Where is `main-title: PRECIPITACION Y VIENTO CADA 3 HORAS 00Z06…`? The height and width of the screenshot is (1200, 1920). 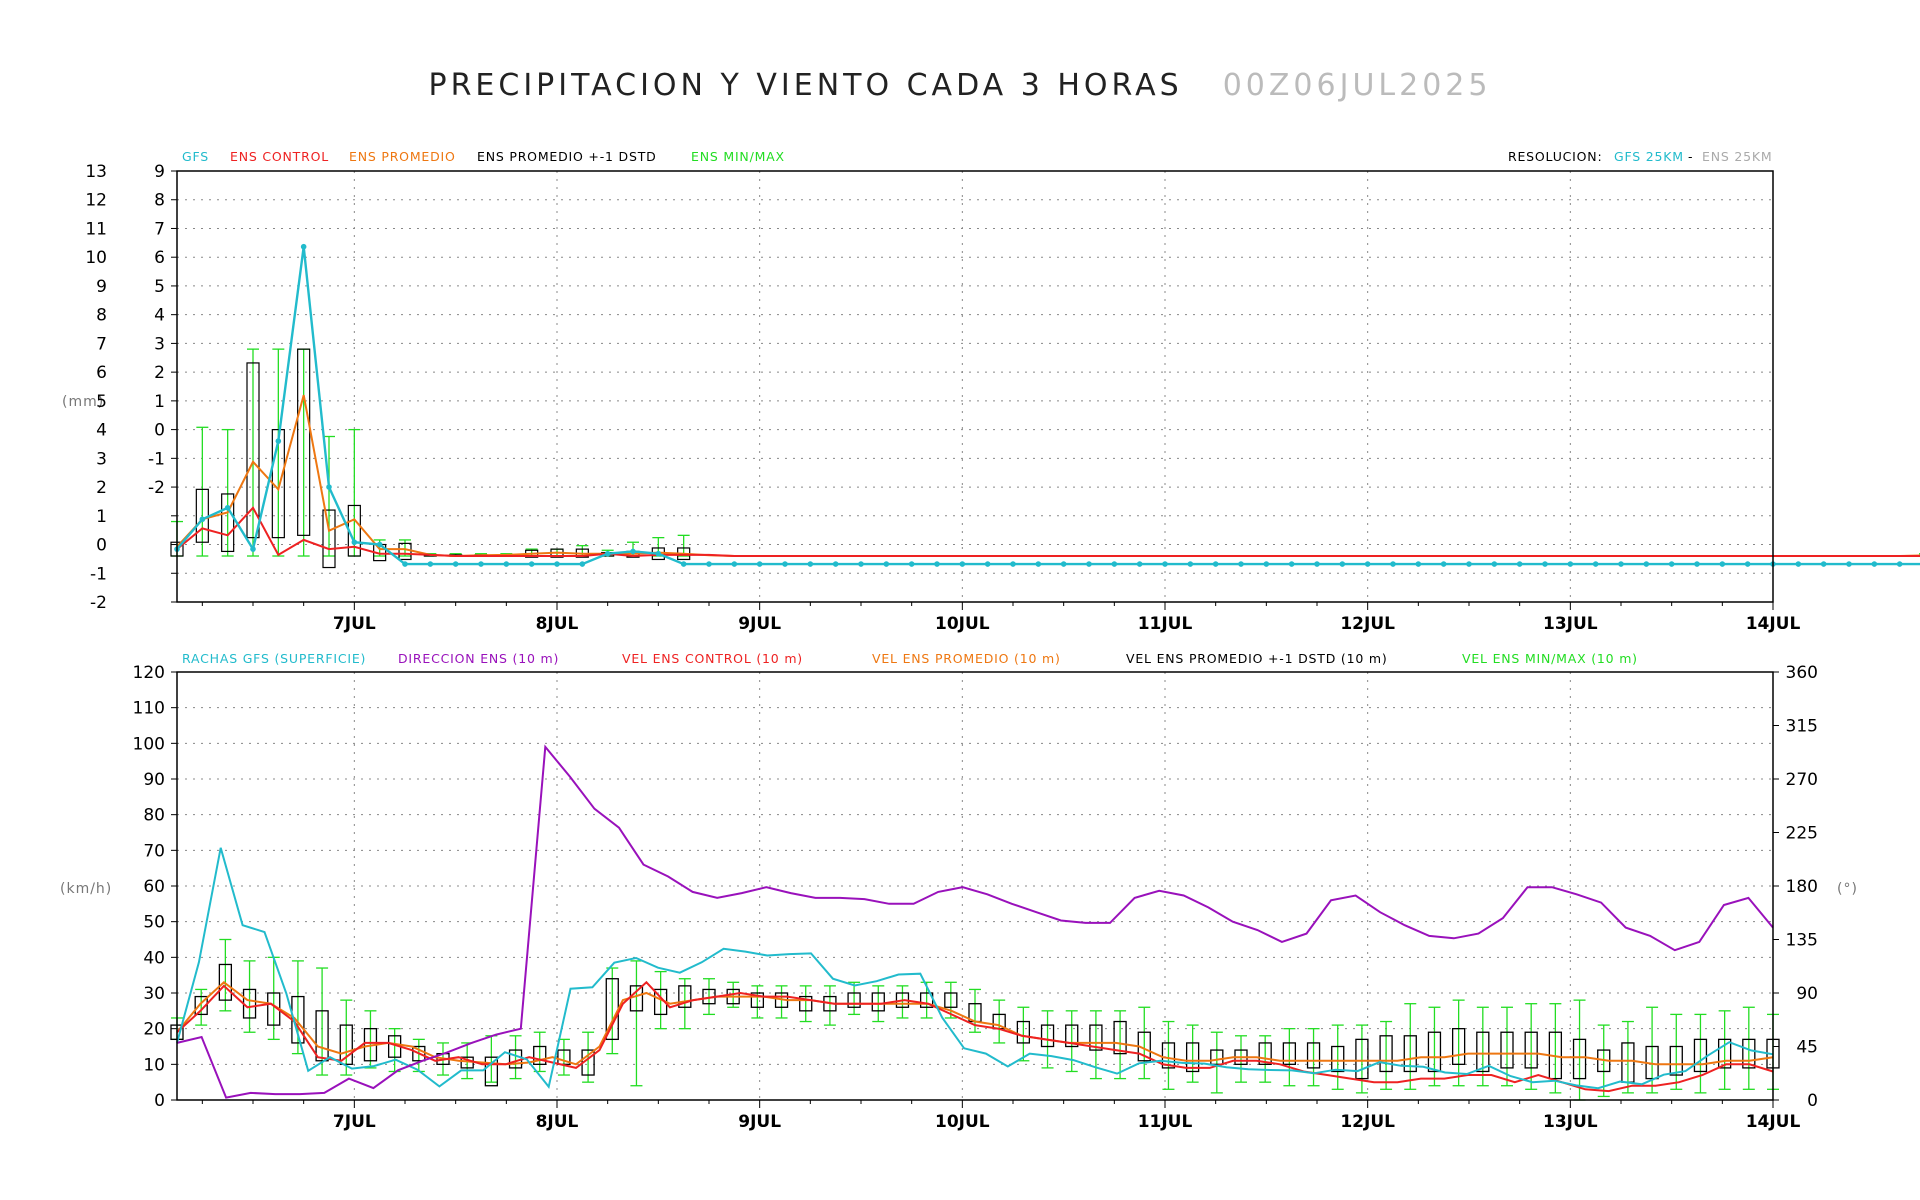
main-title: PRECIPITACION Y VIENTO CADA 3 HORAS 00Z06… is located at coordinates (960, 85).